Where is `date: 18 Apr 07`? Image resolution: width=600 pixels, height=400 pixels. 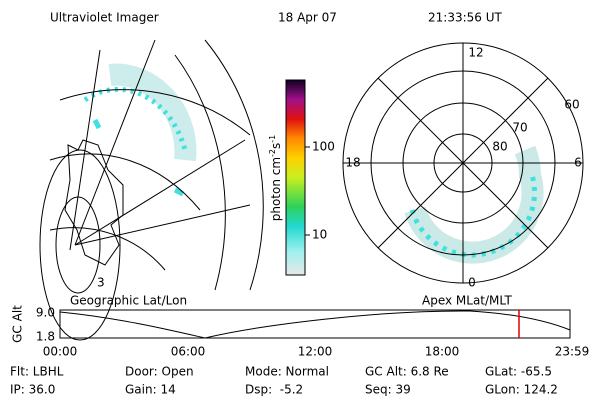
date: 18 Apr 07 is located at coordinates (307, 18).